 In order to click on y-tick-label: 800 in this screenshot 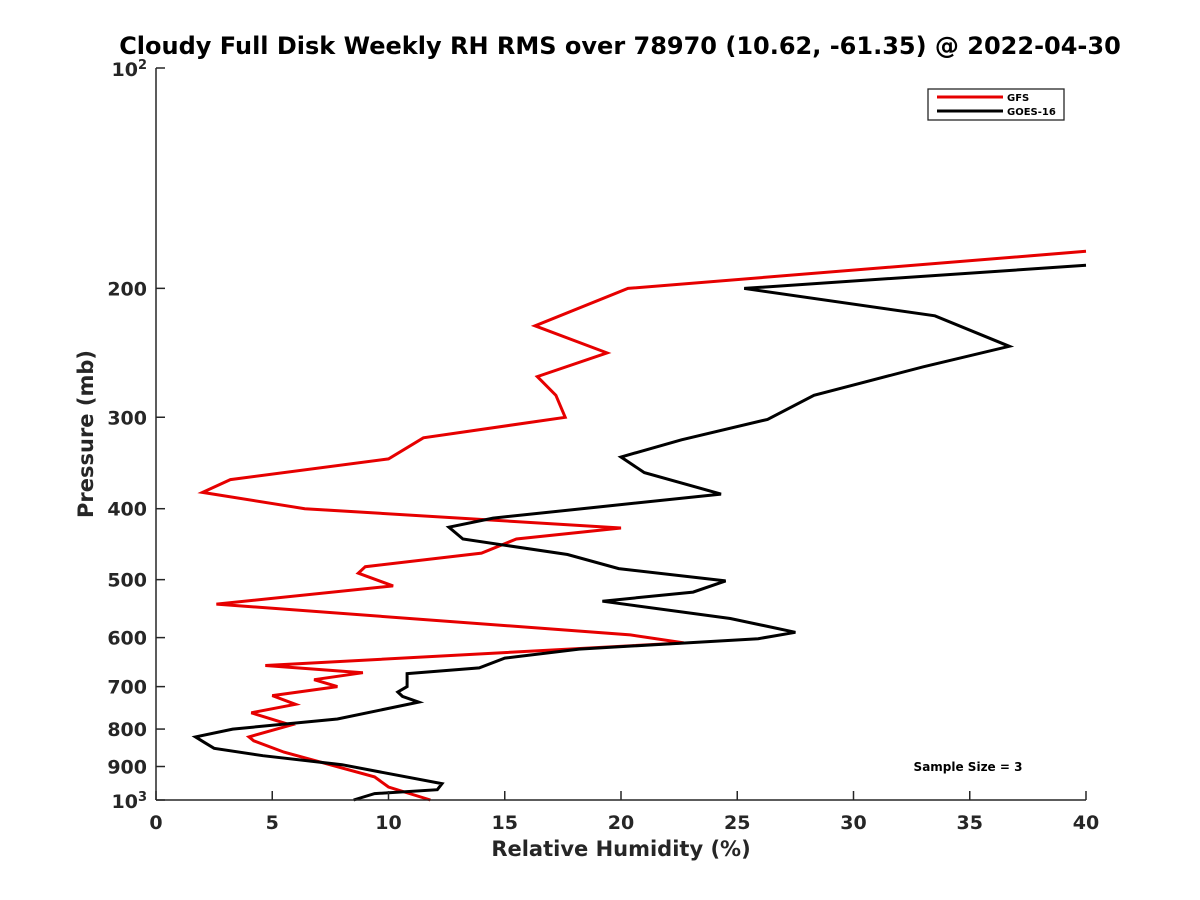, I will do `click(127, 730)`.